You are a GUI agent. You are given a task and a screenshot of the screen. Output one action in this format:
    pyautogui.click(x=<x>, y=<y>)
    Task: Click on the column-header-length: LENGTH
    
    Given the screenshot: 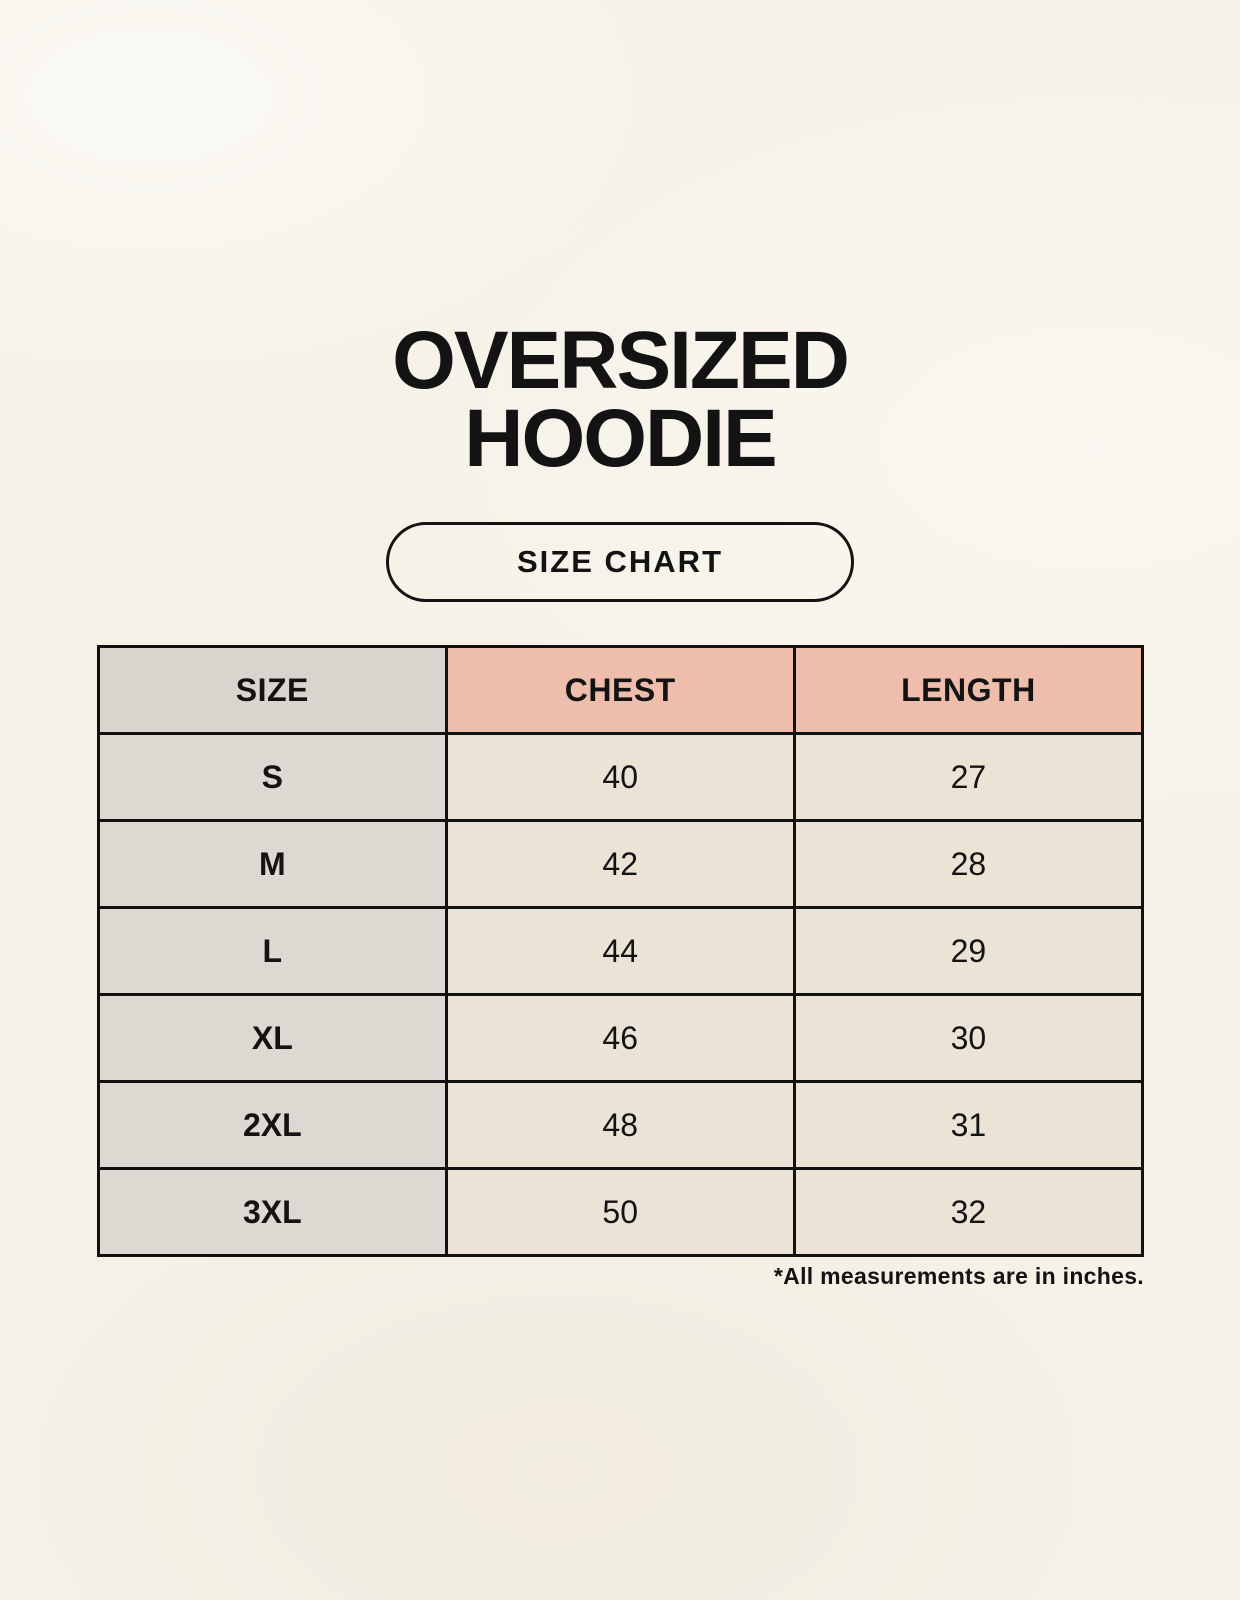 What is the action you would take?
    pyautogui.click(x=968, y=690)
    